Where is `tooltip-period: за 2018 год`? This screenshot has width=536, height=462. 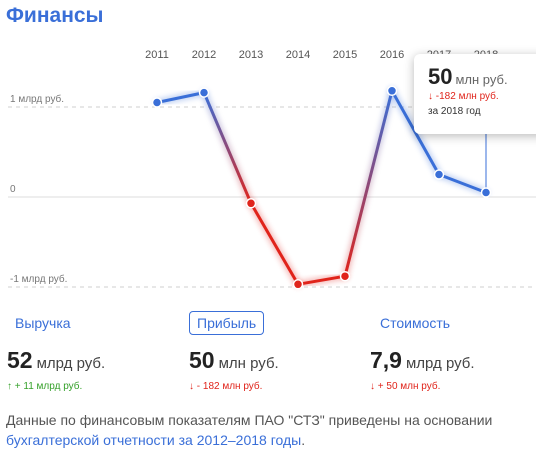
tooltip-period: за 2018 год is located at coordinates (454, 111).